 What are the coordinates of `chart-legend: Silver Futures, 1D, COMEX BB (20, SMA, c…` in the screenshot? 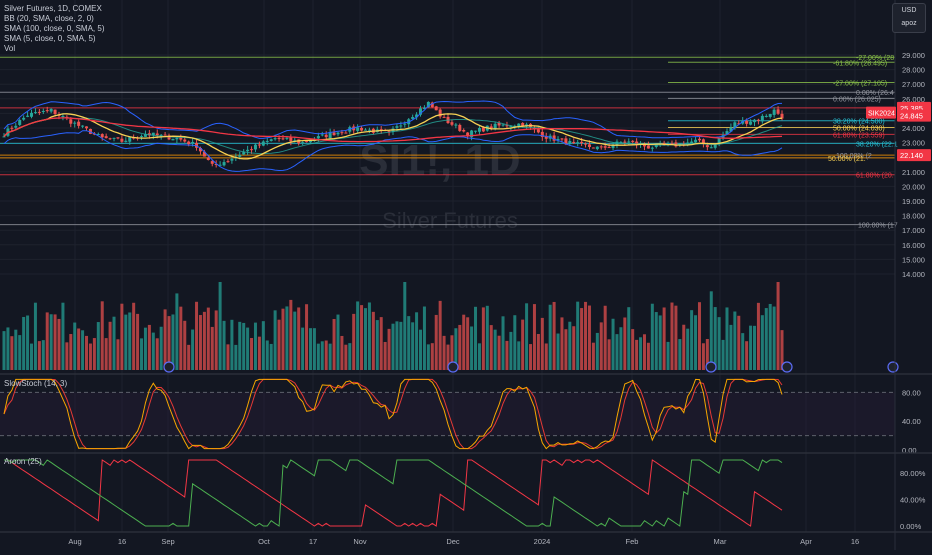 It's located at (54, 29).